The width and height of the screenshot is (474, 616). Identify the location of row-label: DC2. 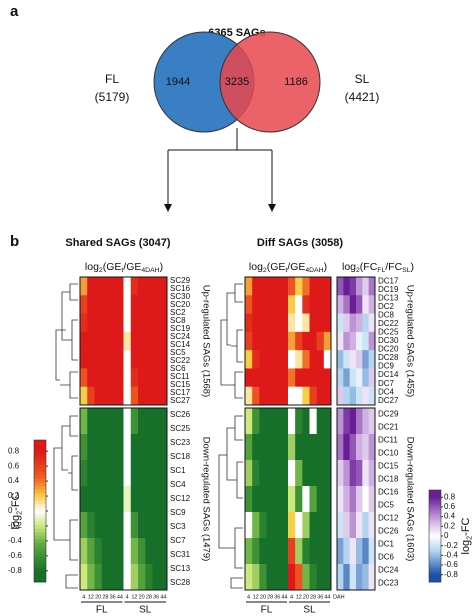
(386, 306).